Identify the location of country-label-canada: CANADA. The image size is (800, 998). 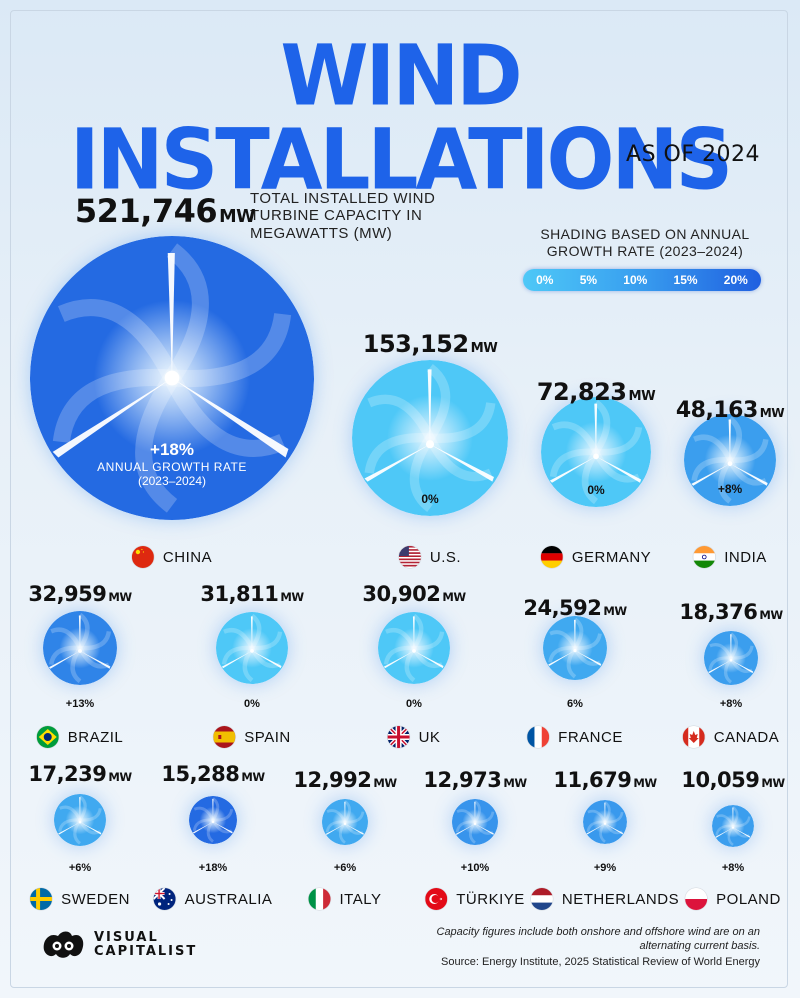
(731, 737).